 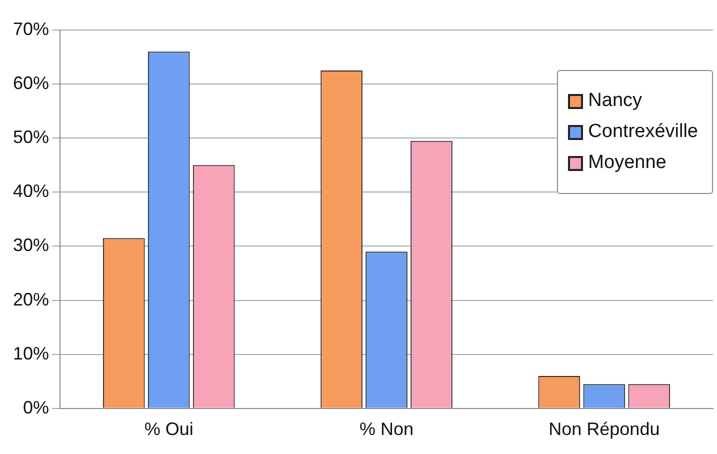 I want to click on y-tick-label: 30%, so click(x=31, y=245).